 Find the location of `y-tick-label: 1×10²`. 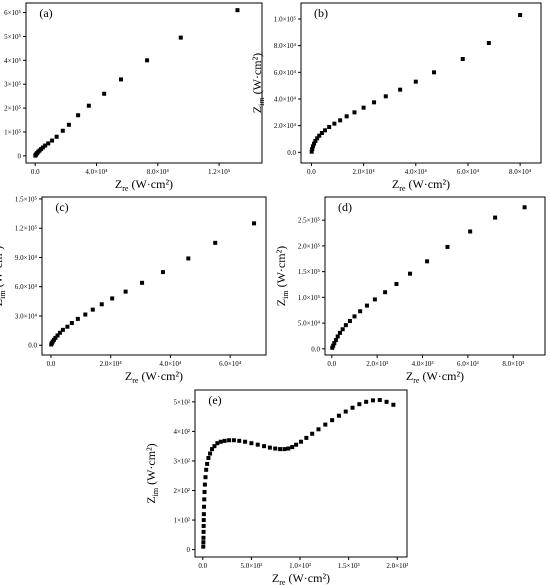

y-tick-label: 1×10² is located at coordinates (181, 521).